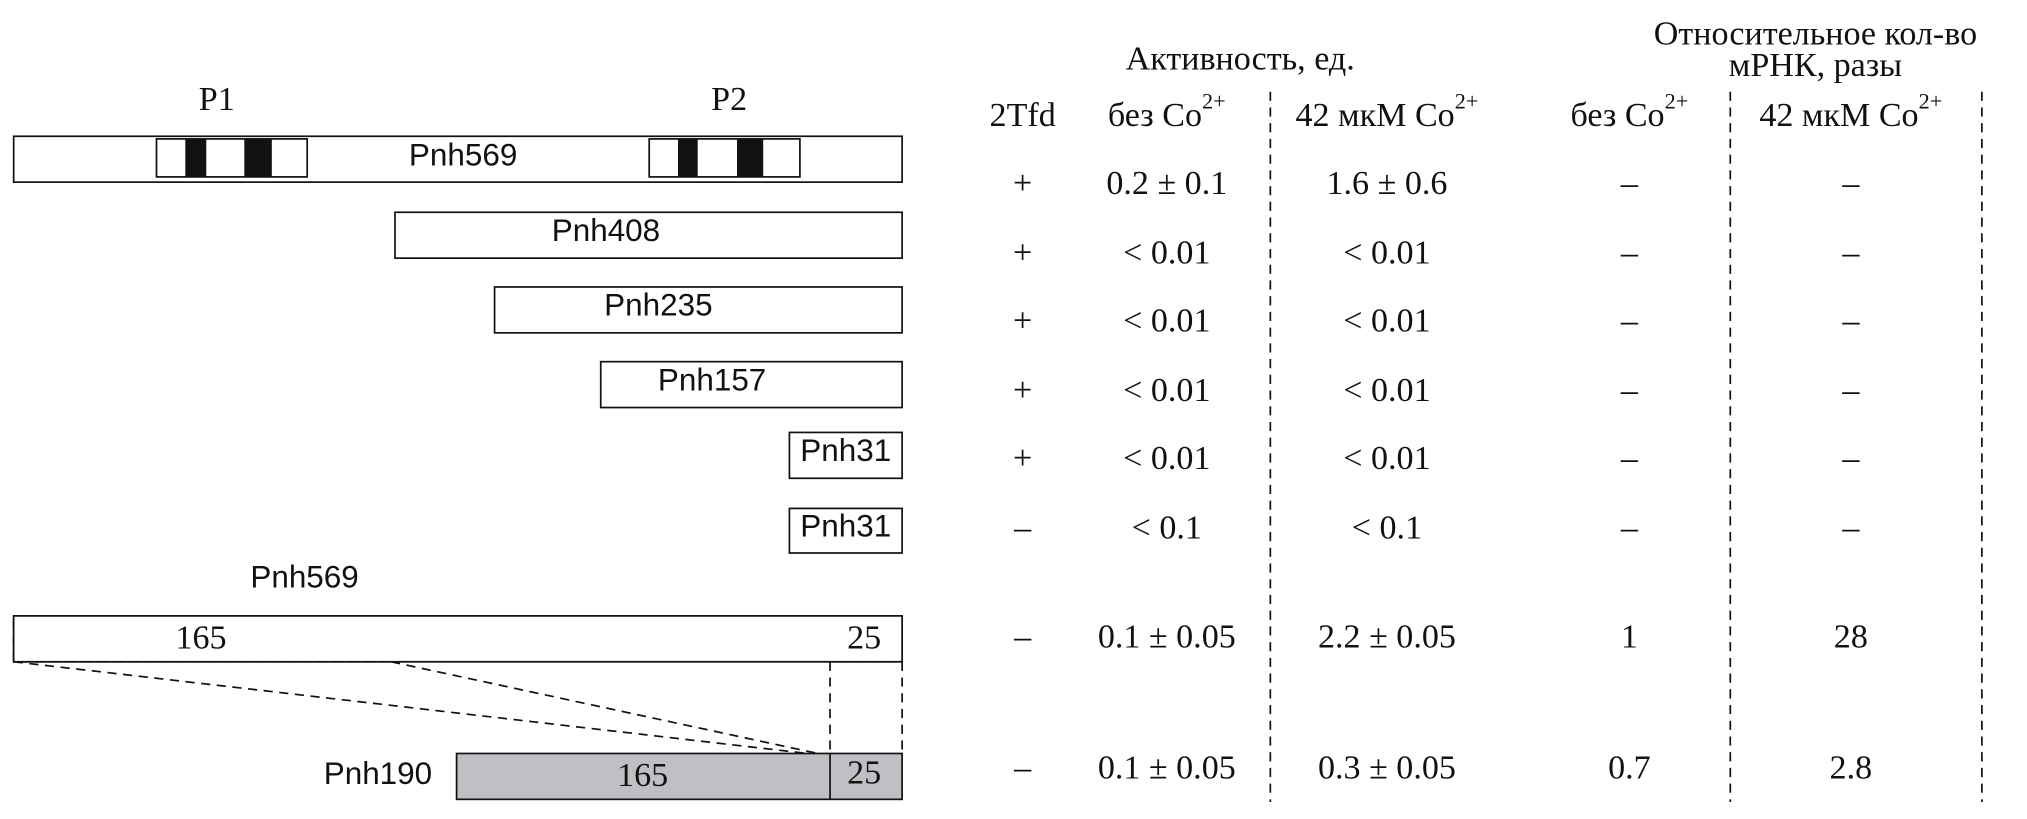 The image size is (2027, 819). I want to click on fusion-label: Pnh569, so click(304, 577).